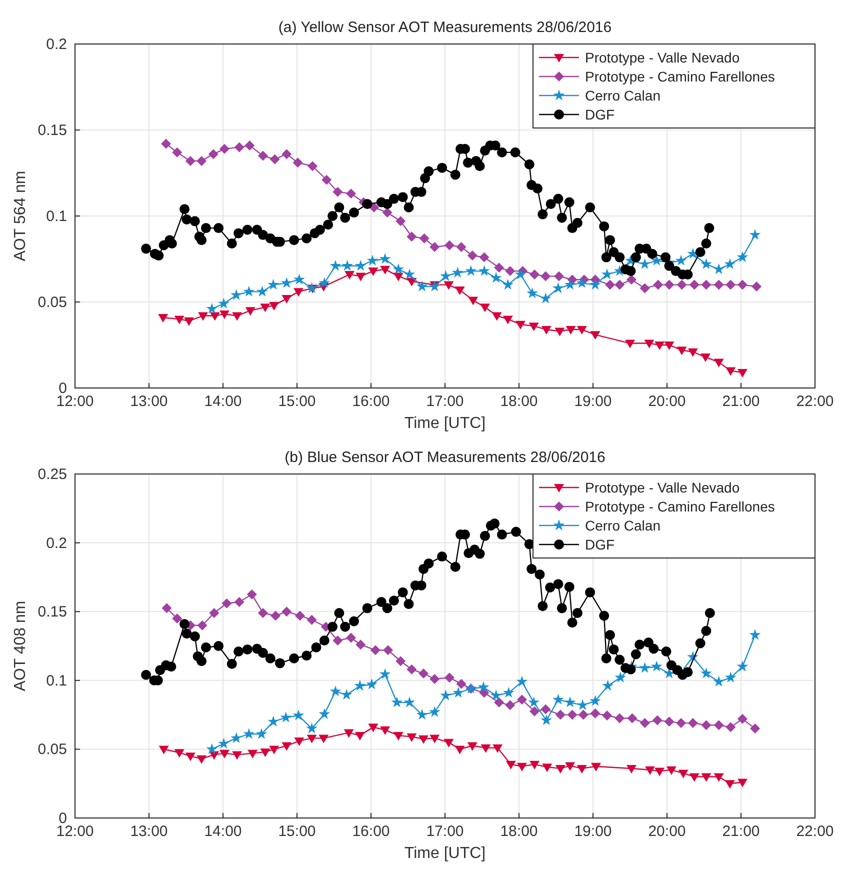 The image size is (849, 876). Describe the element at coordinates (52, 130) in the screenshot. I see `y-tick-label: 0.15` at that location.